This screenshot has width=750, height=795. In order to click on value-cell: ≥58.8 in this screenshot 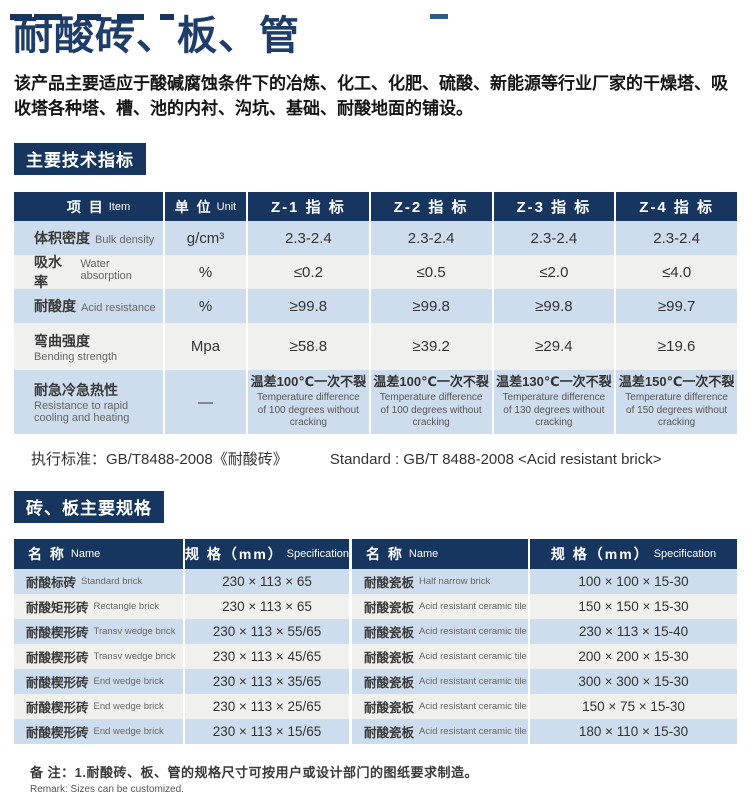, I will do `click(309, 346)`.